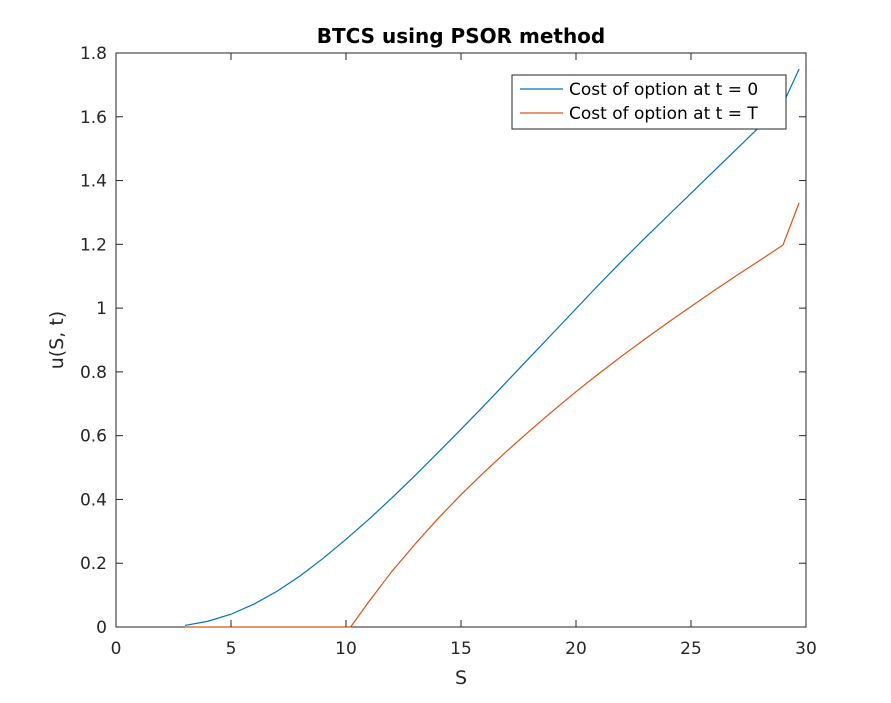  What do you see at coordinates (101, 628) in the screenshot?
I see `y-tick-label: 0` at bounding box center [101, 628].